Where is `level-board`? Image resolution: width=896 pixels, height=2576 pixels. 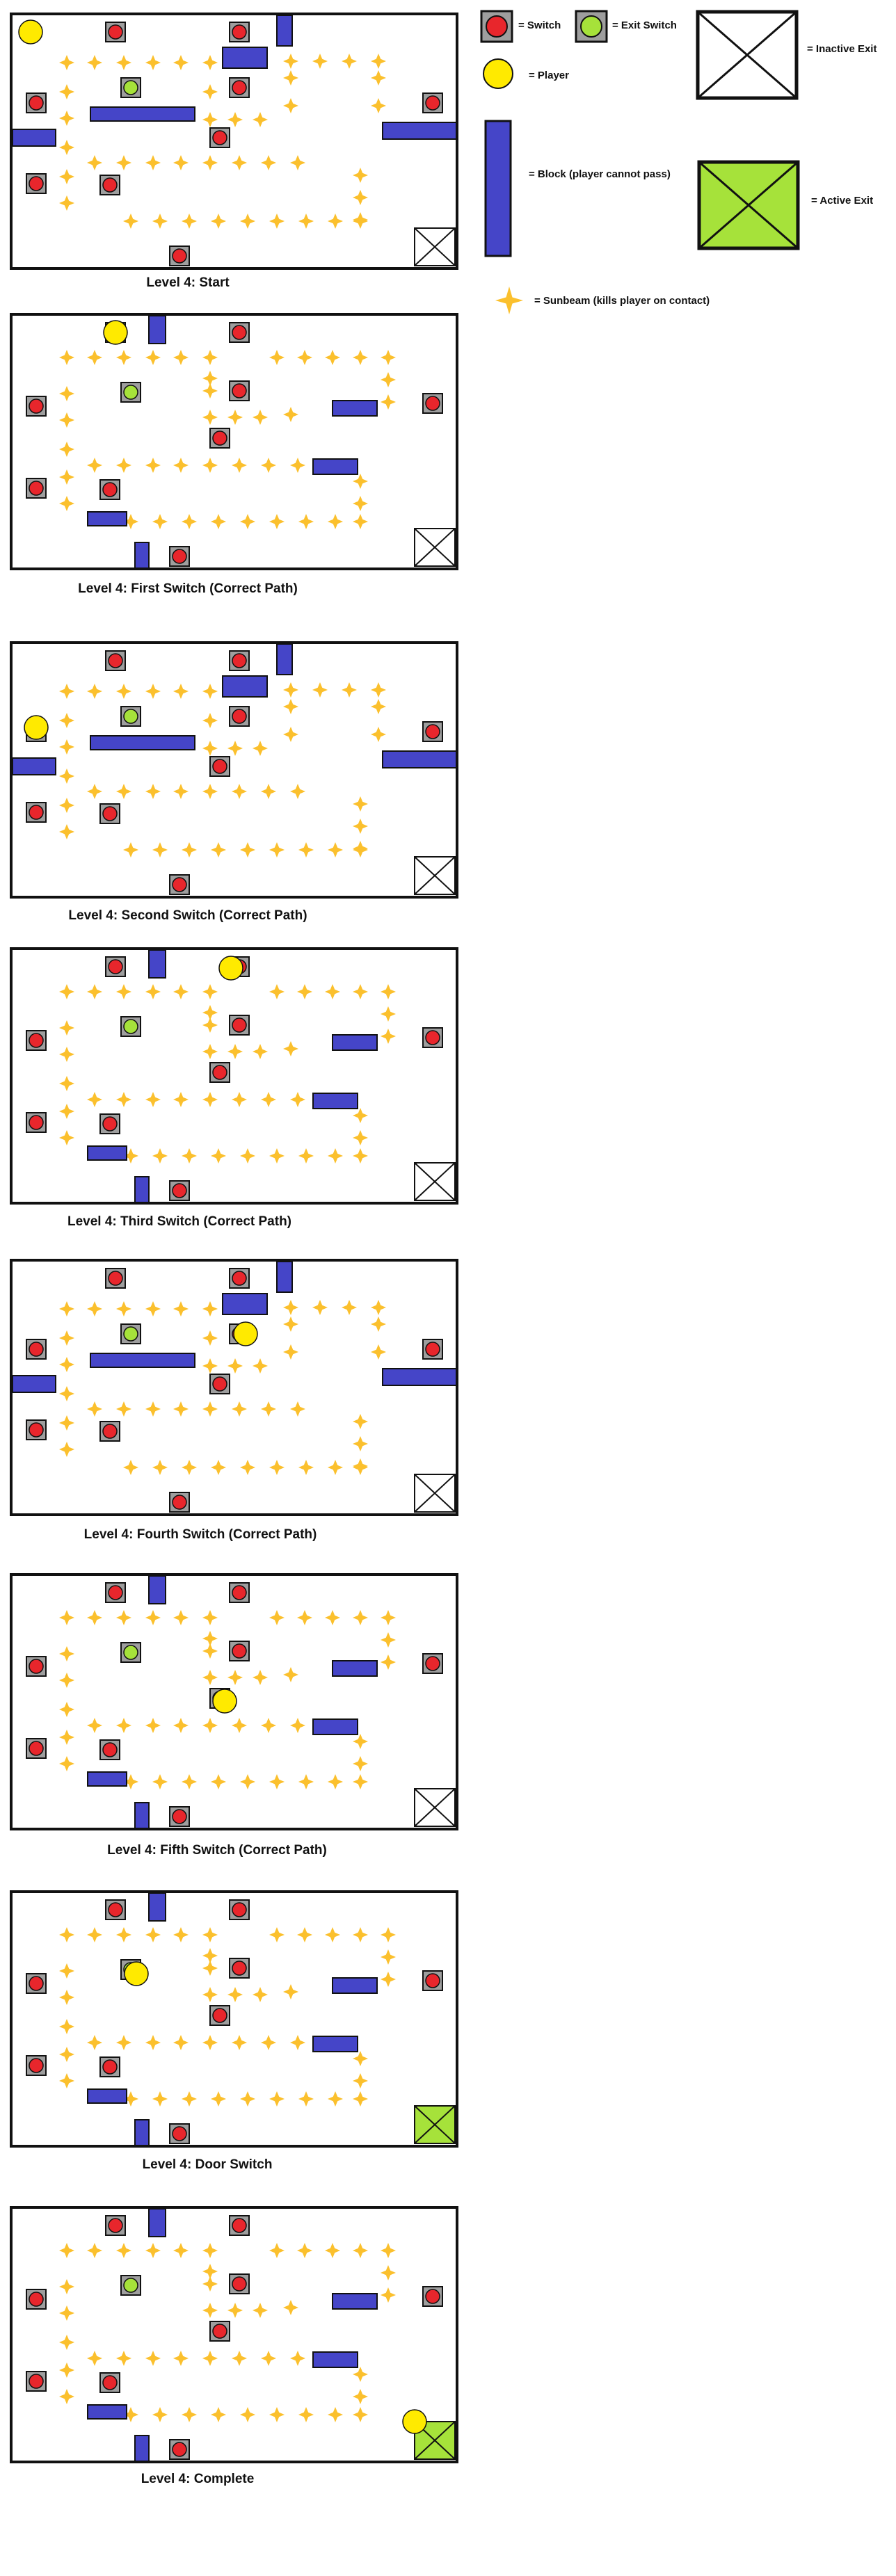 level-board is located at coordinates (241, 2335).